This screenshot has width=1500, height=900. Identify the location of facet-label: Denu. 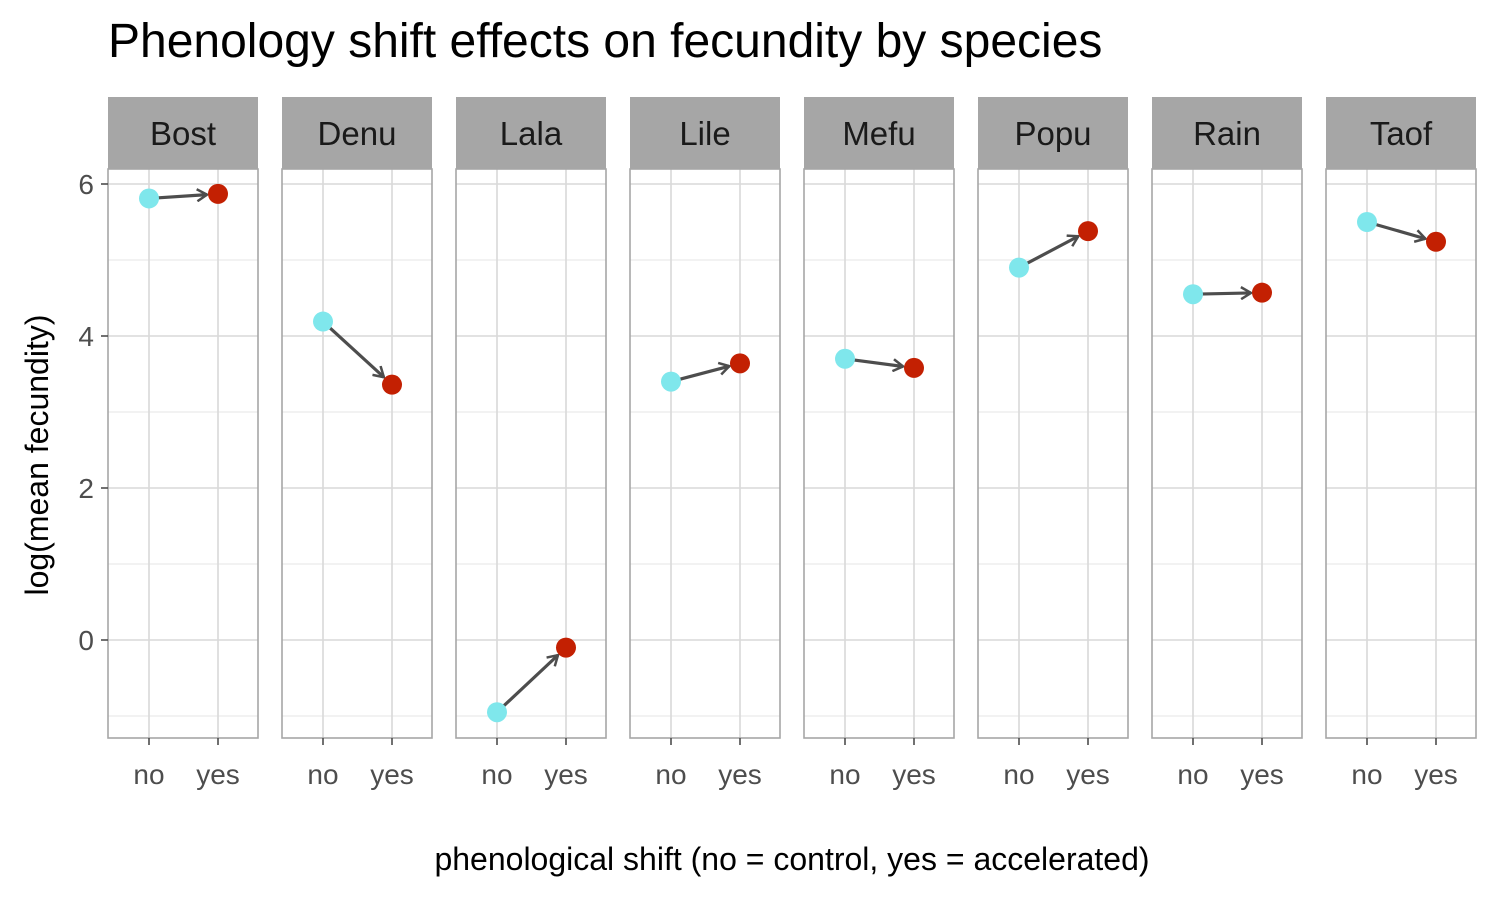
(357, 133).